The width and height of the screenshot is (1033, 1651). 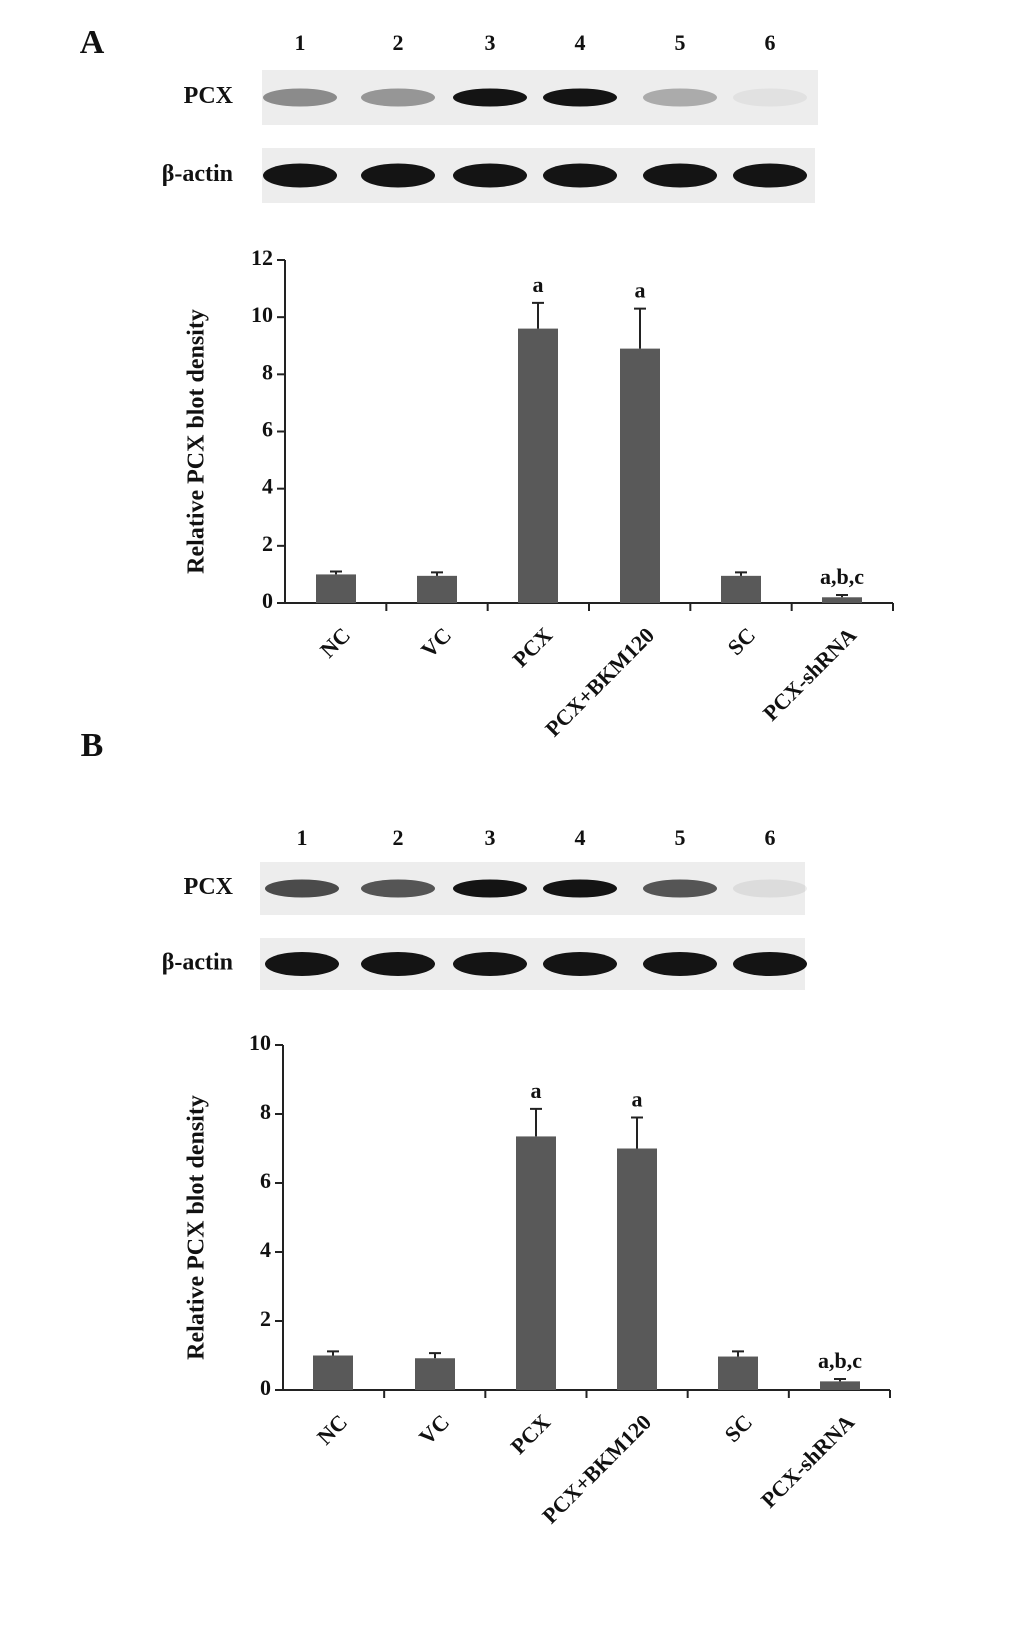 I want to click on lane-number: 5, so click(x=680, y=42).